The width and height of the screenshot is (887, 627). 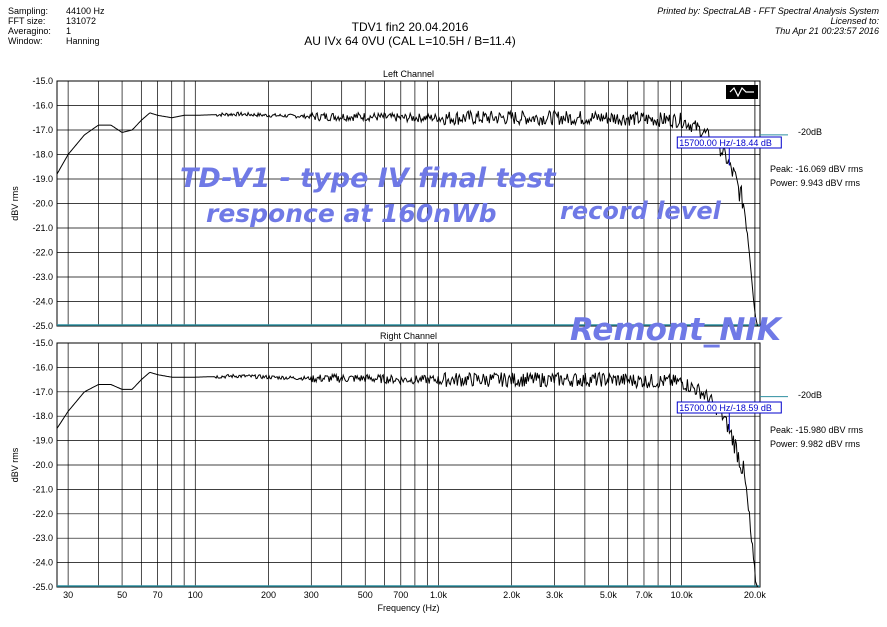 What do you see at coordinates (56, 31) in the screenshot?
I see `setting-row: Averagino: 1` at bounding box center [56, 31].